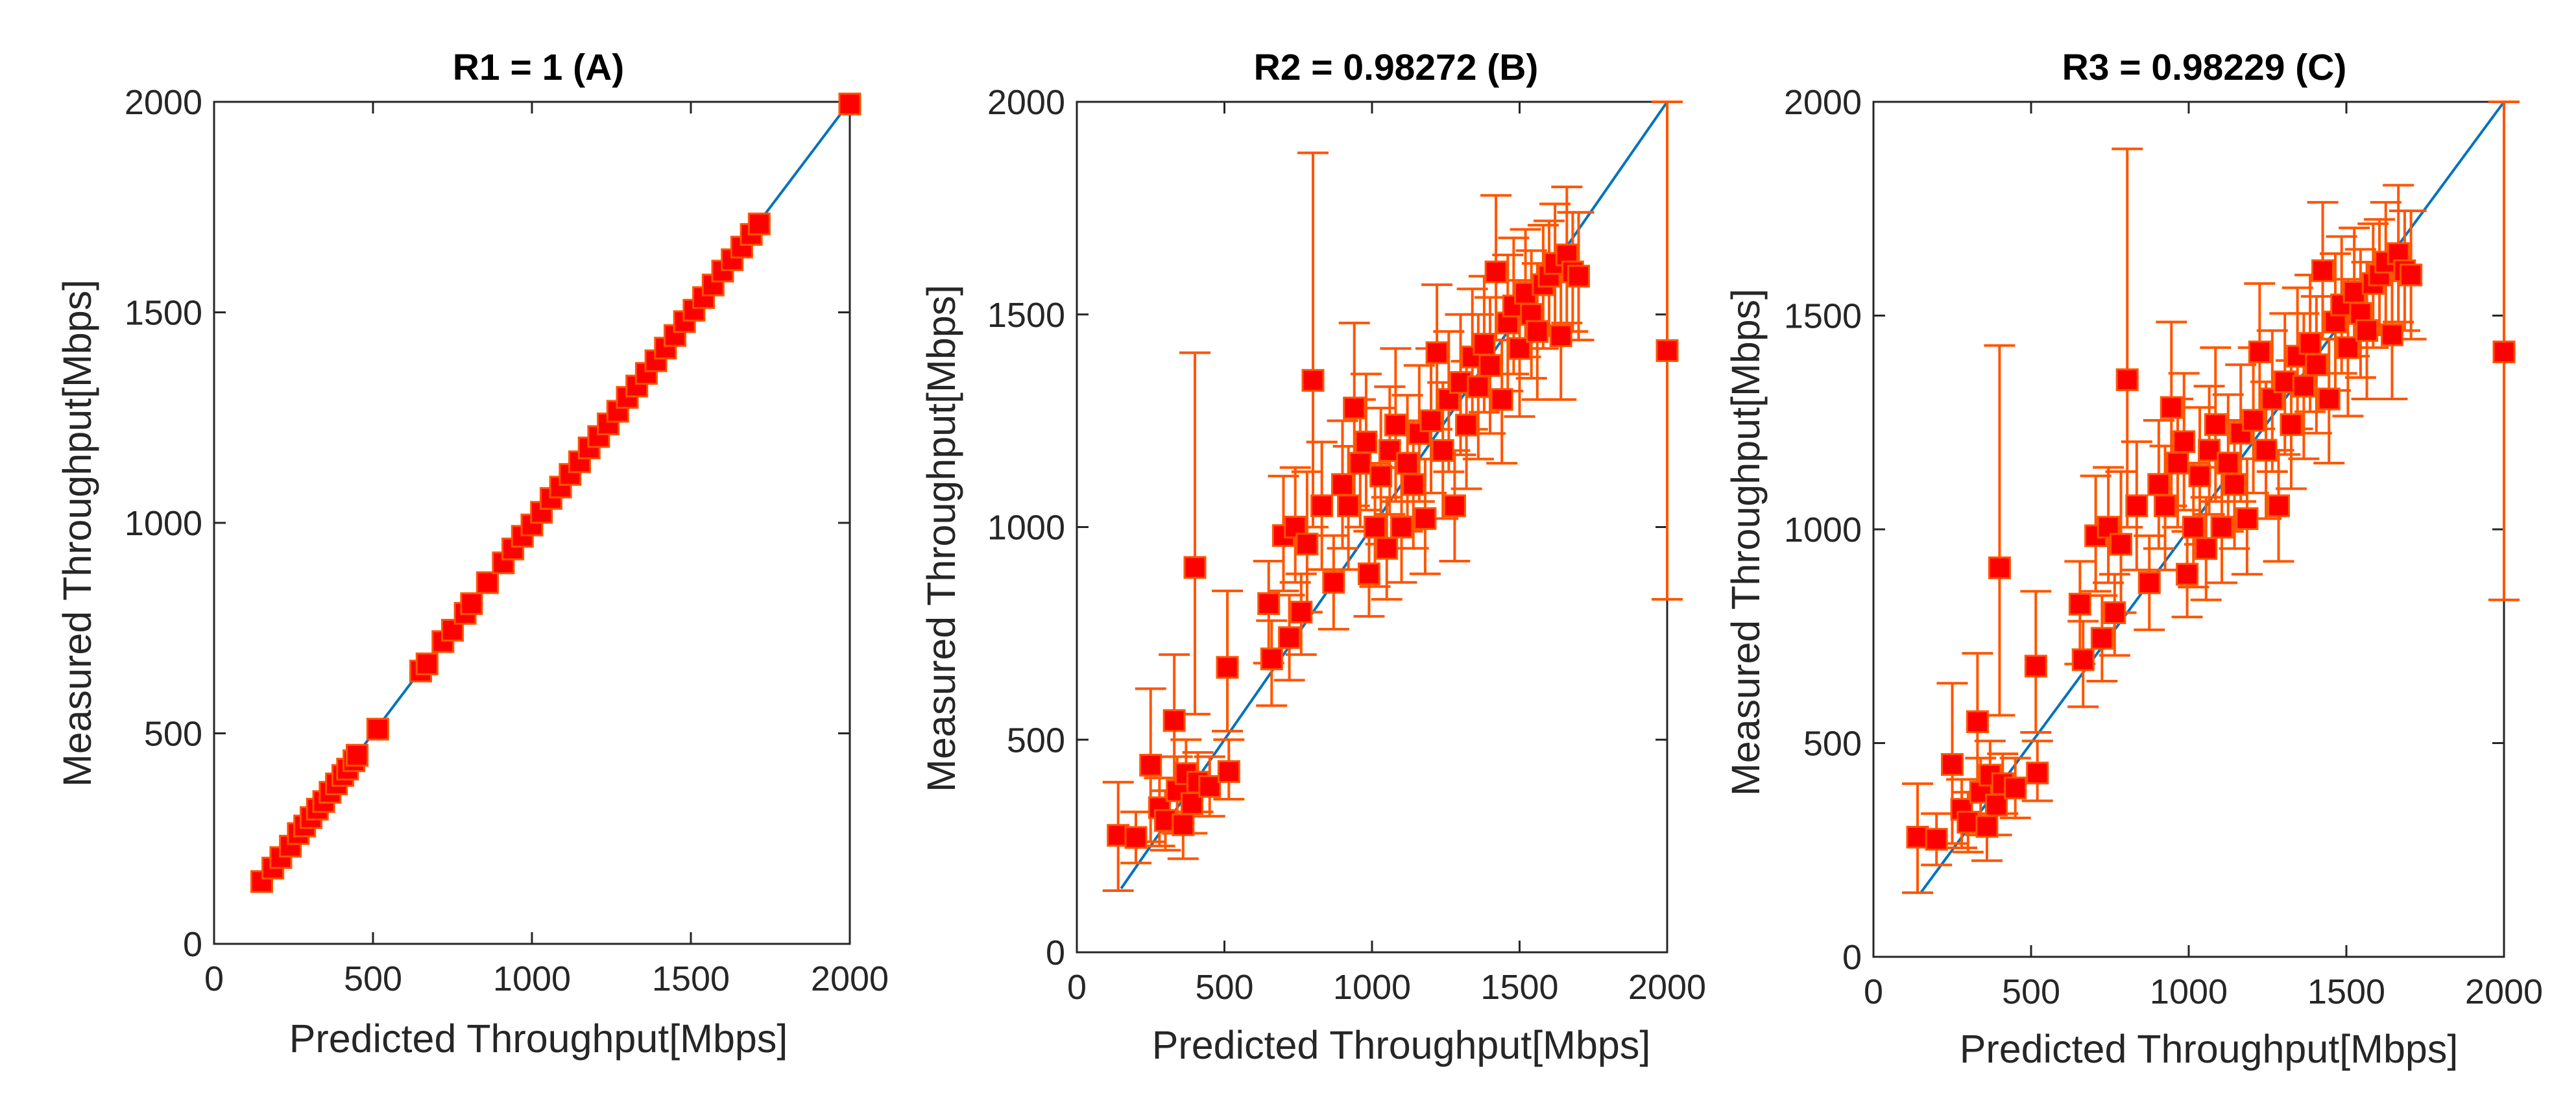 This screenshot has width=2576, height=1095. I want to click on chart-title: R3 = 0.98229 (C), so click(2204, 67).